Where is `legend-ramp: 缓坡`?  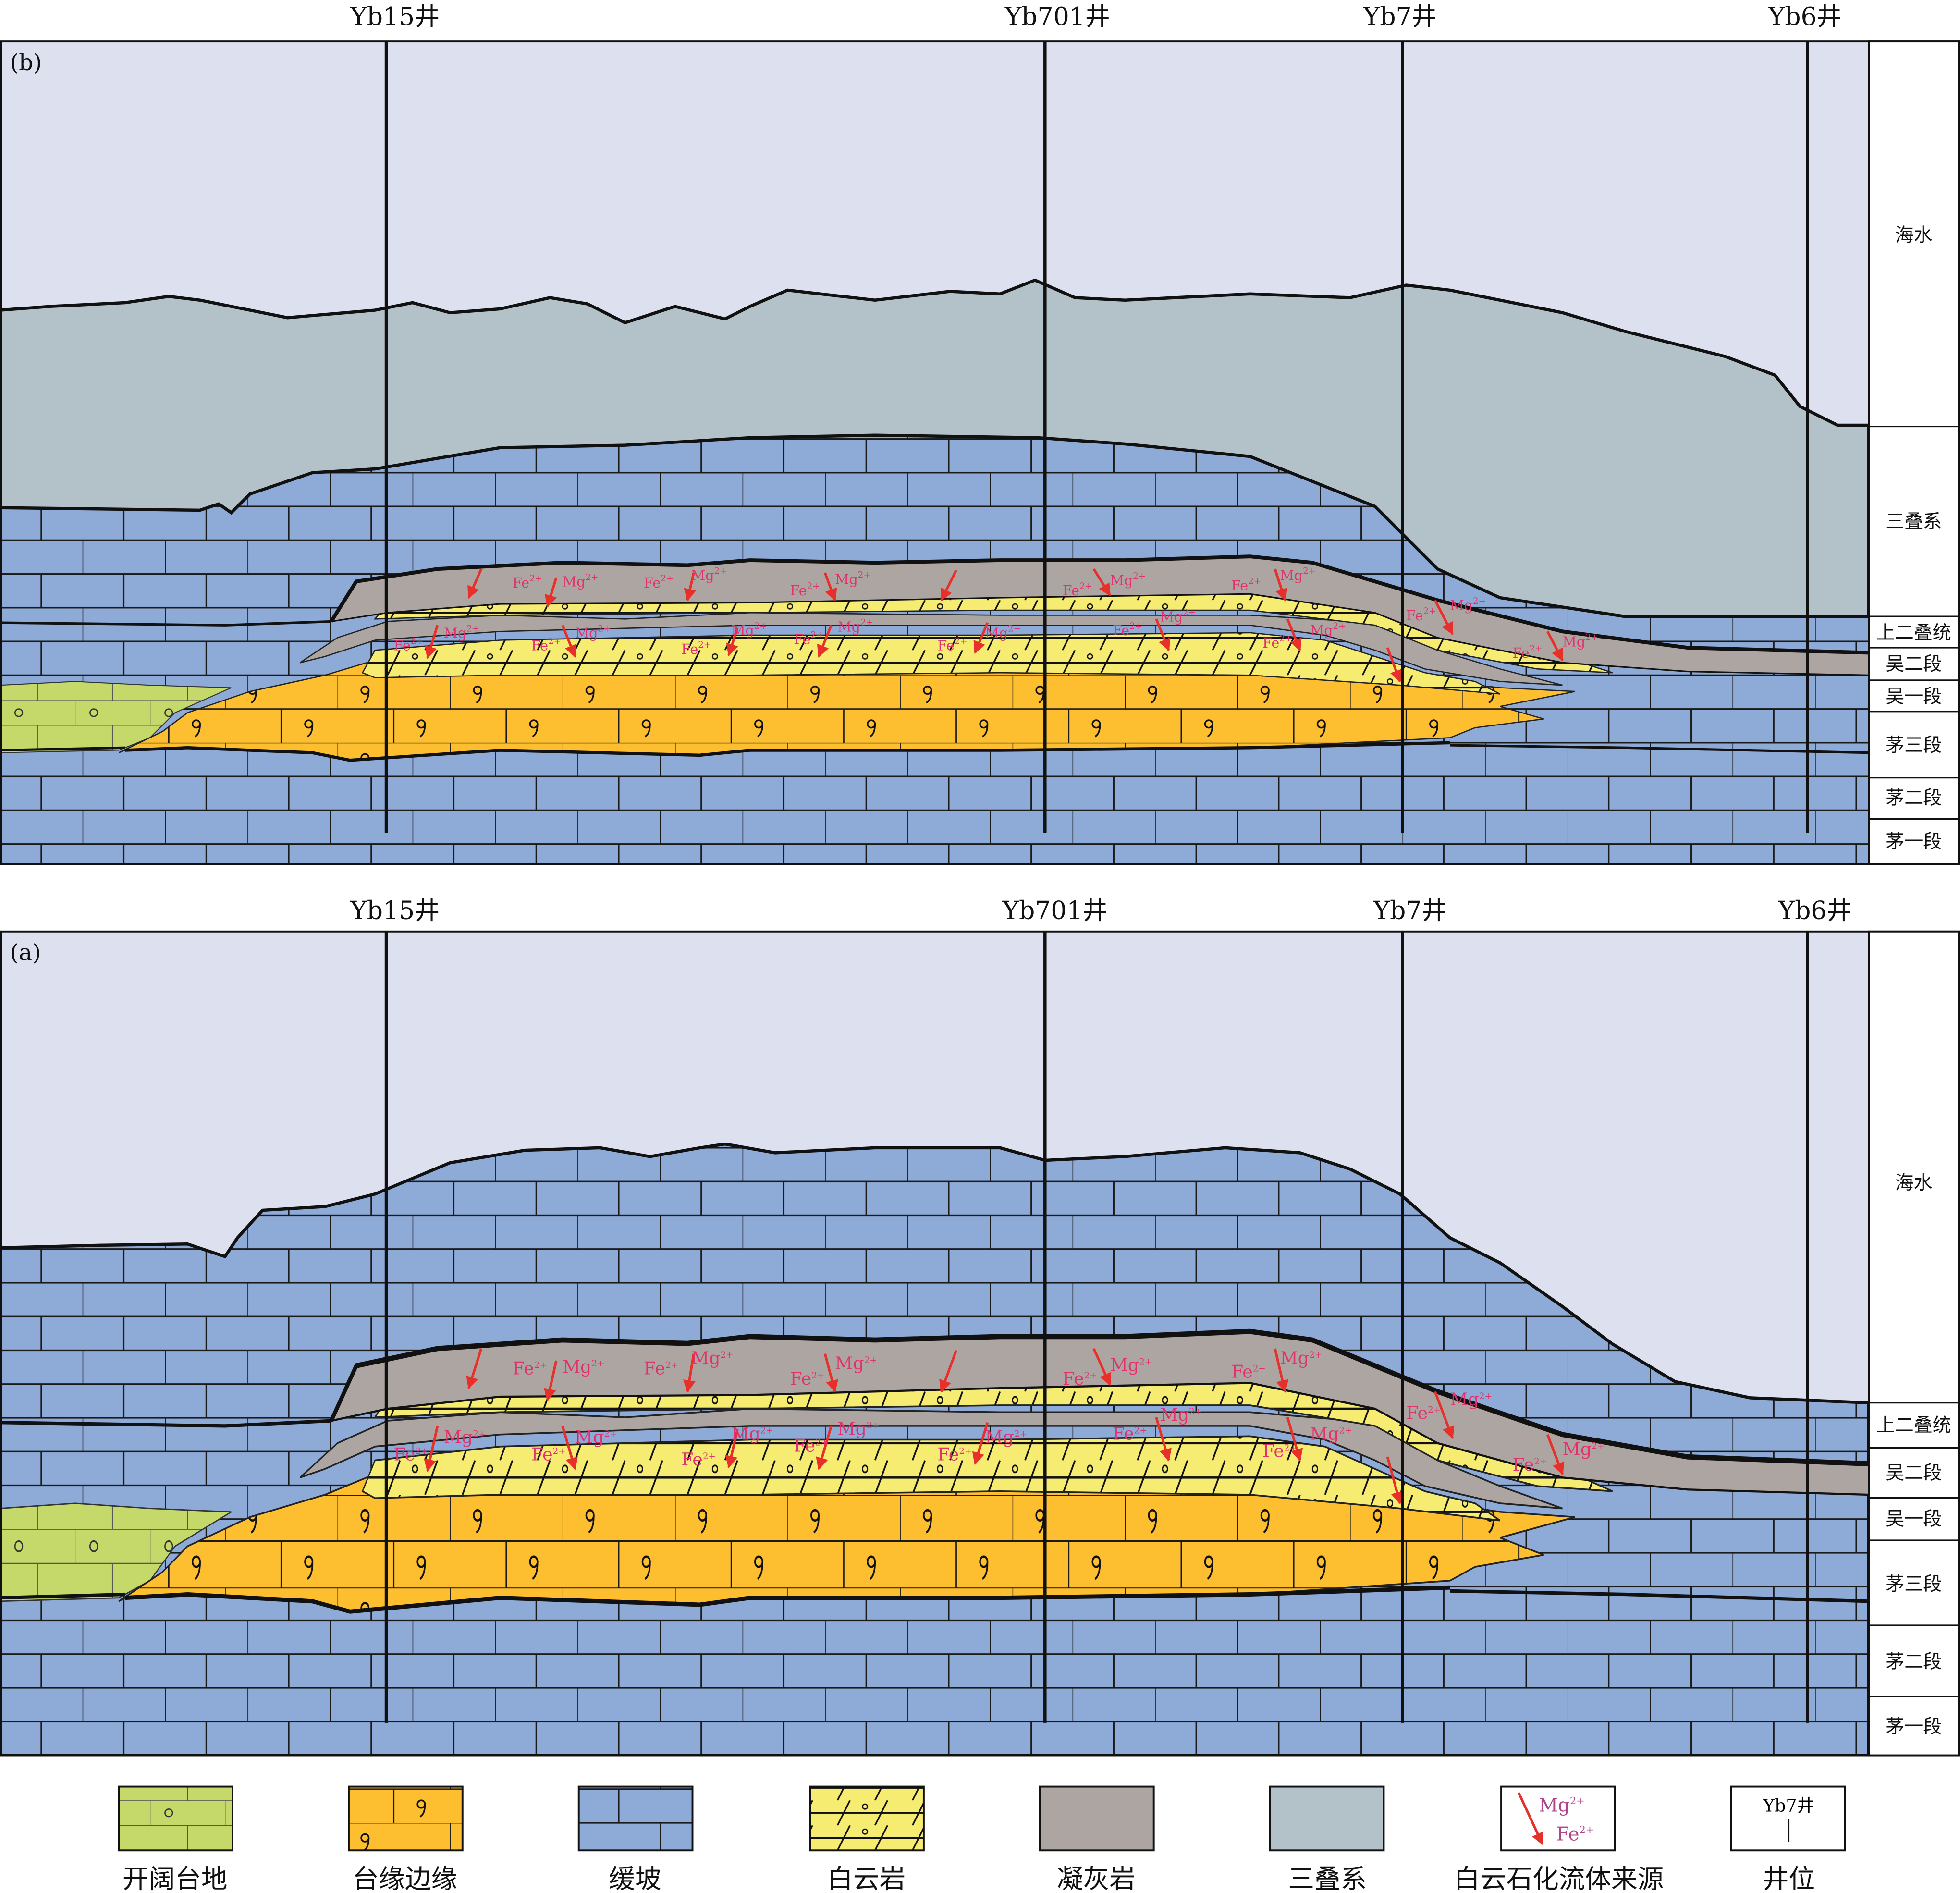 legend-ramp: 缓坡 is located at coordinates (635, 1839).